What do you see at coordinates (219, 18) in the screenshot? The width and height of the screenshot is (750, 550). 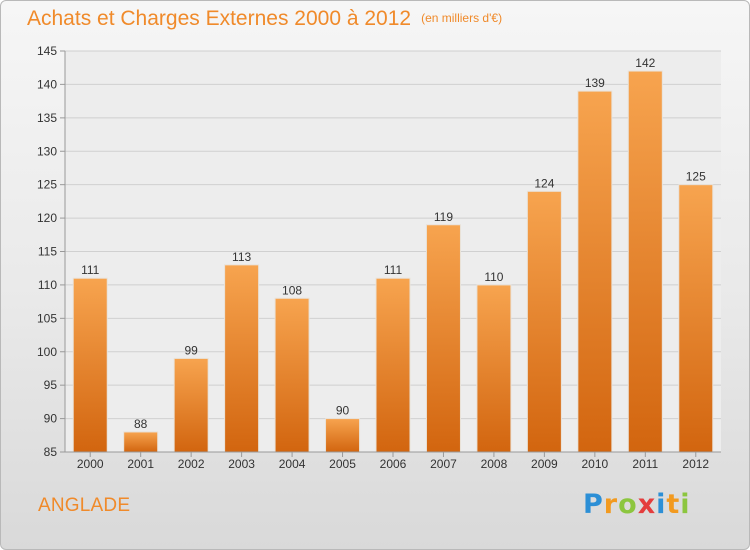 I see `chart-title-text: Achats et Charges Externes 2000 à 2012` at bounding box center [219, 18].